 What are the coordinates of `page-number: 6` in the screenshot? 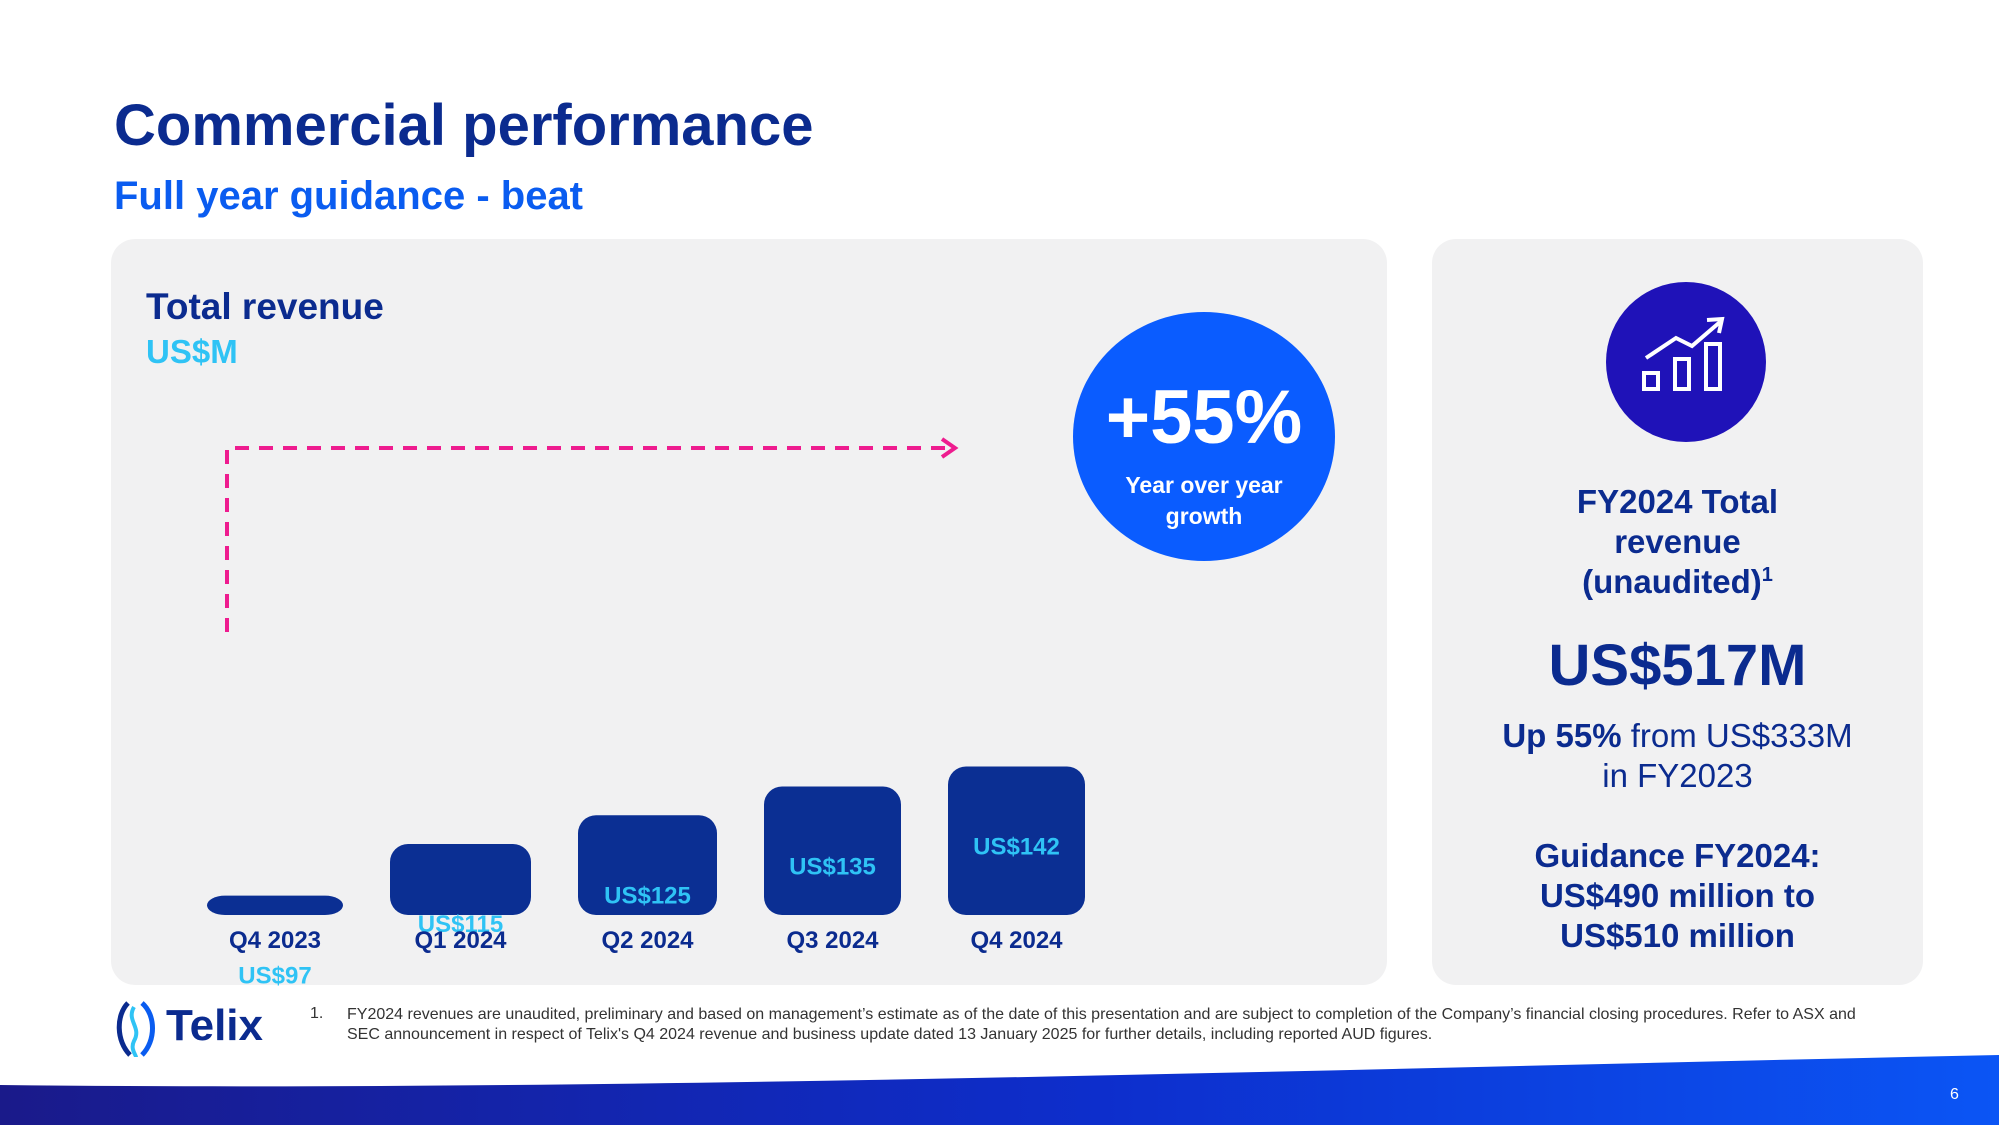 It's located at (1954, 1094).